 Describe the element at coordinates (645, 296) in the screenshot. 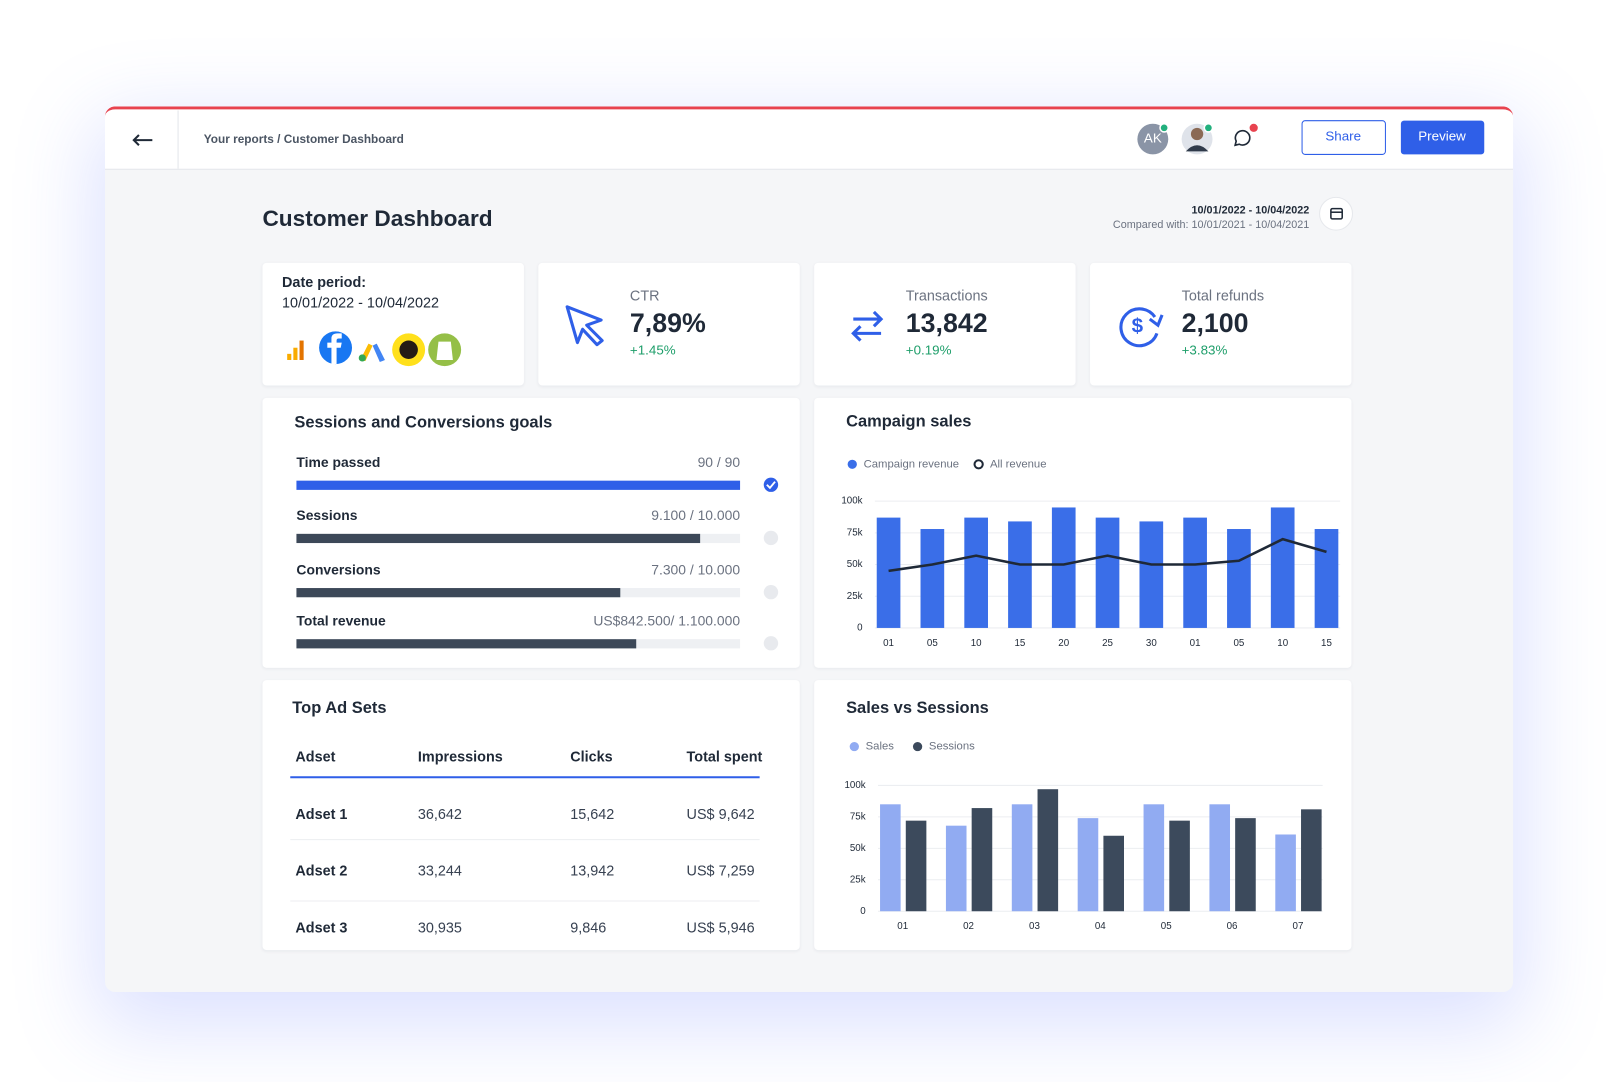

I see `kpi-label: CTR` at that location.